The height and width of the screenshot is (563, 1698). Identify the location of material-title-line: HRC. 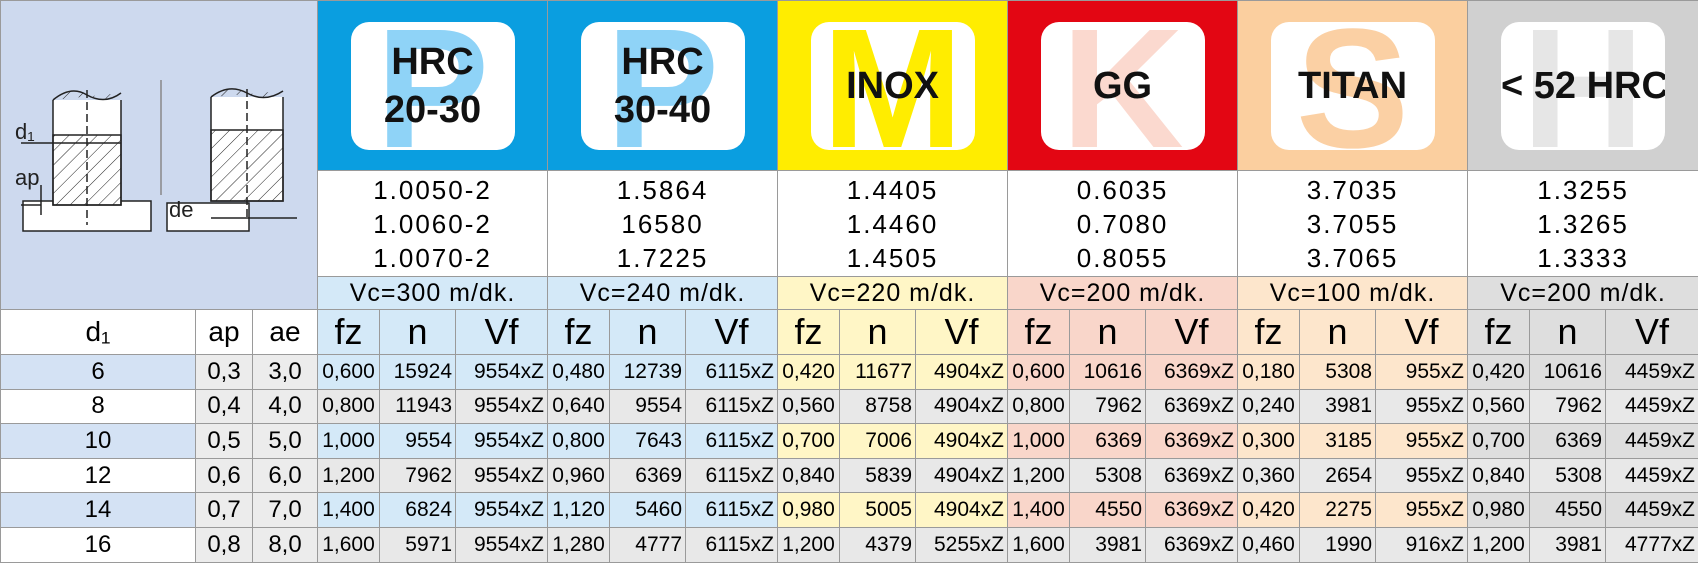
(433, 62).